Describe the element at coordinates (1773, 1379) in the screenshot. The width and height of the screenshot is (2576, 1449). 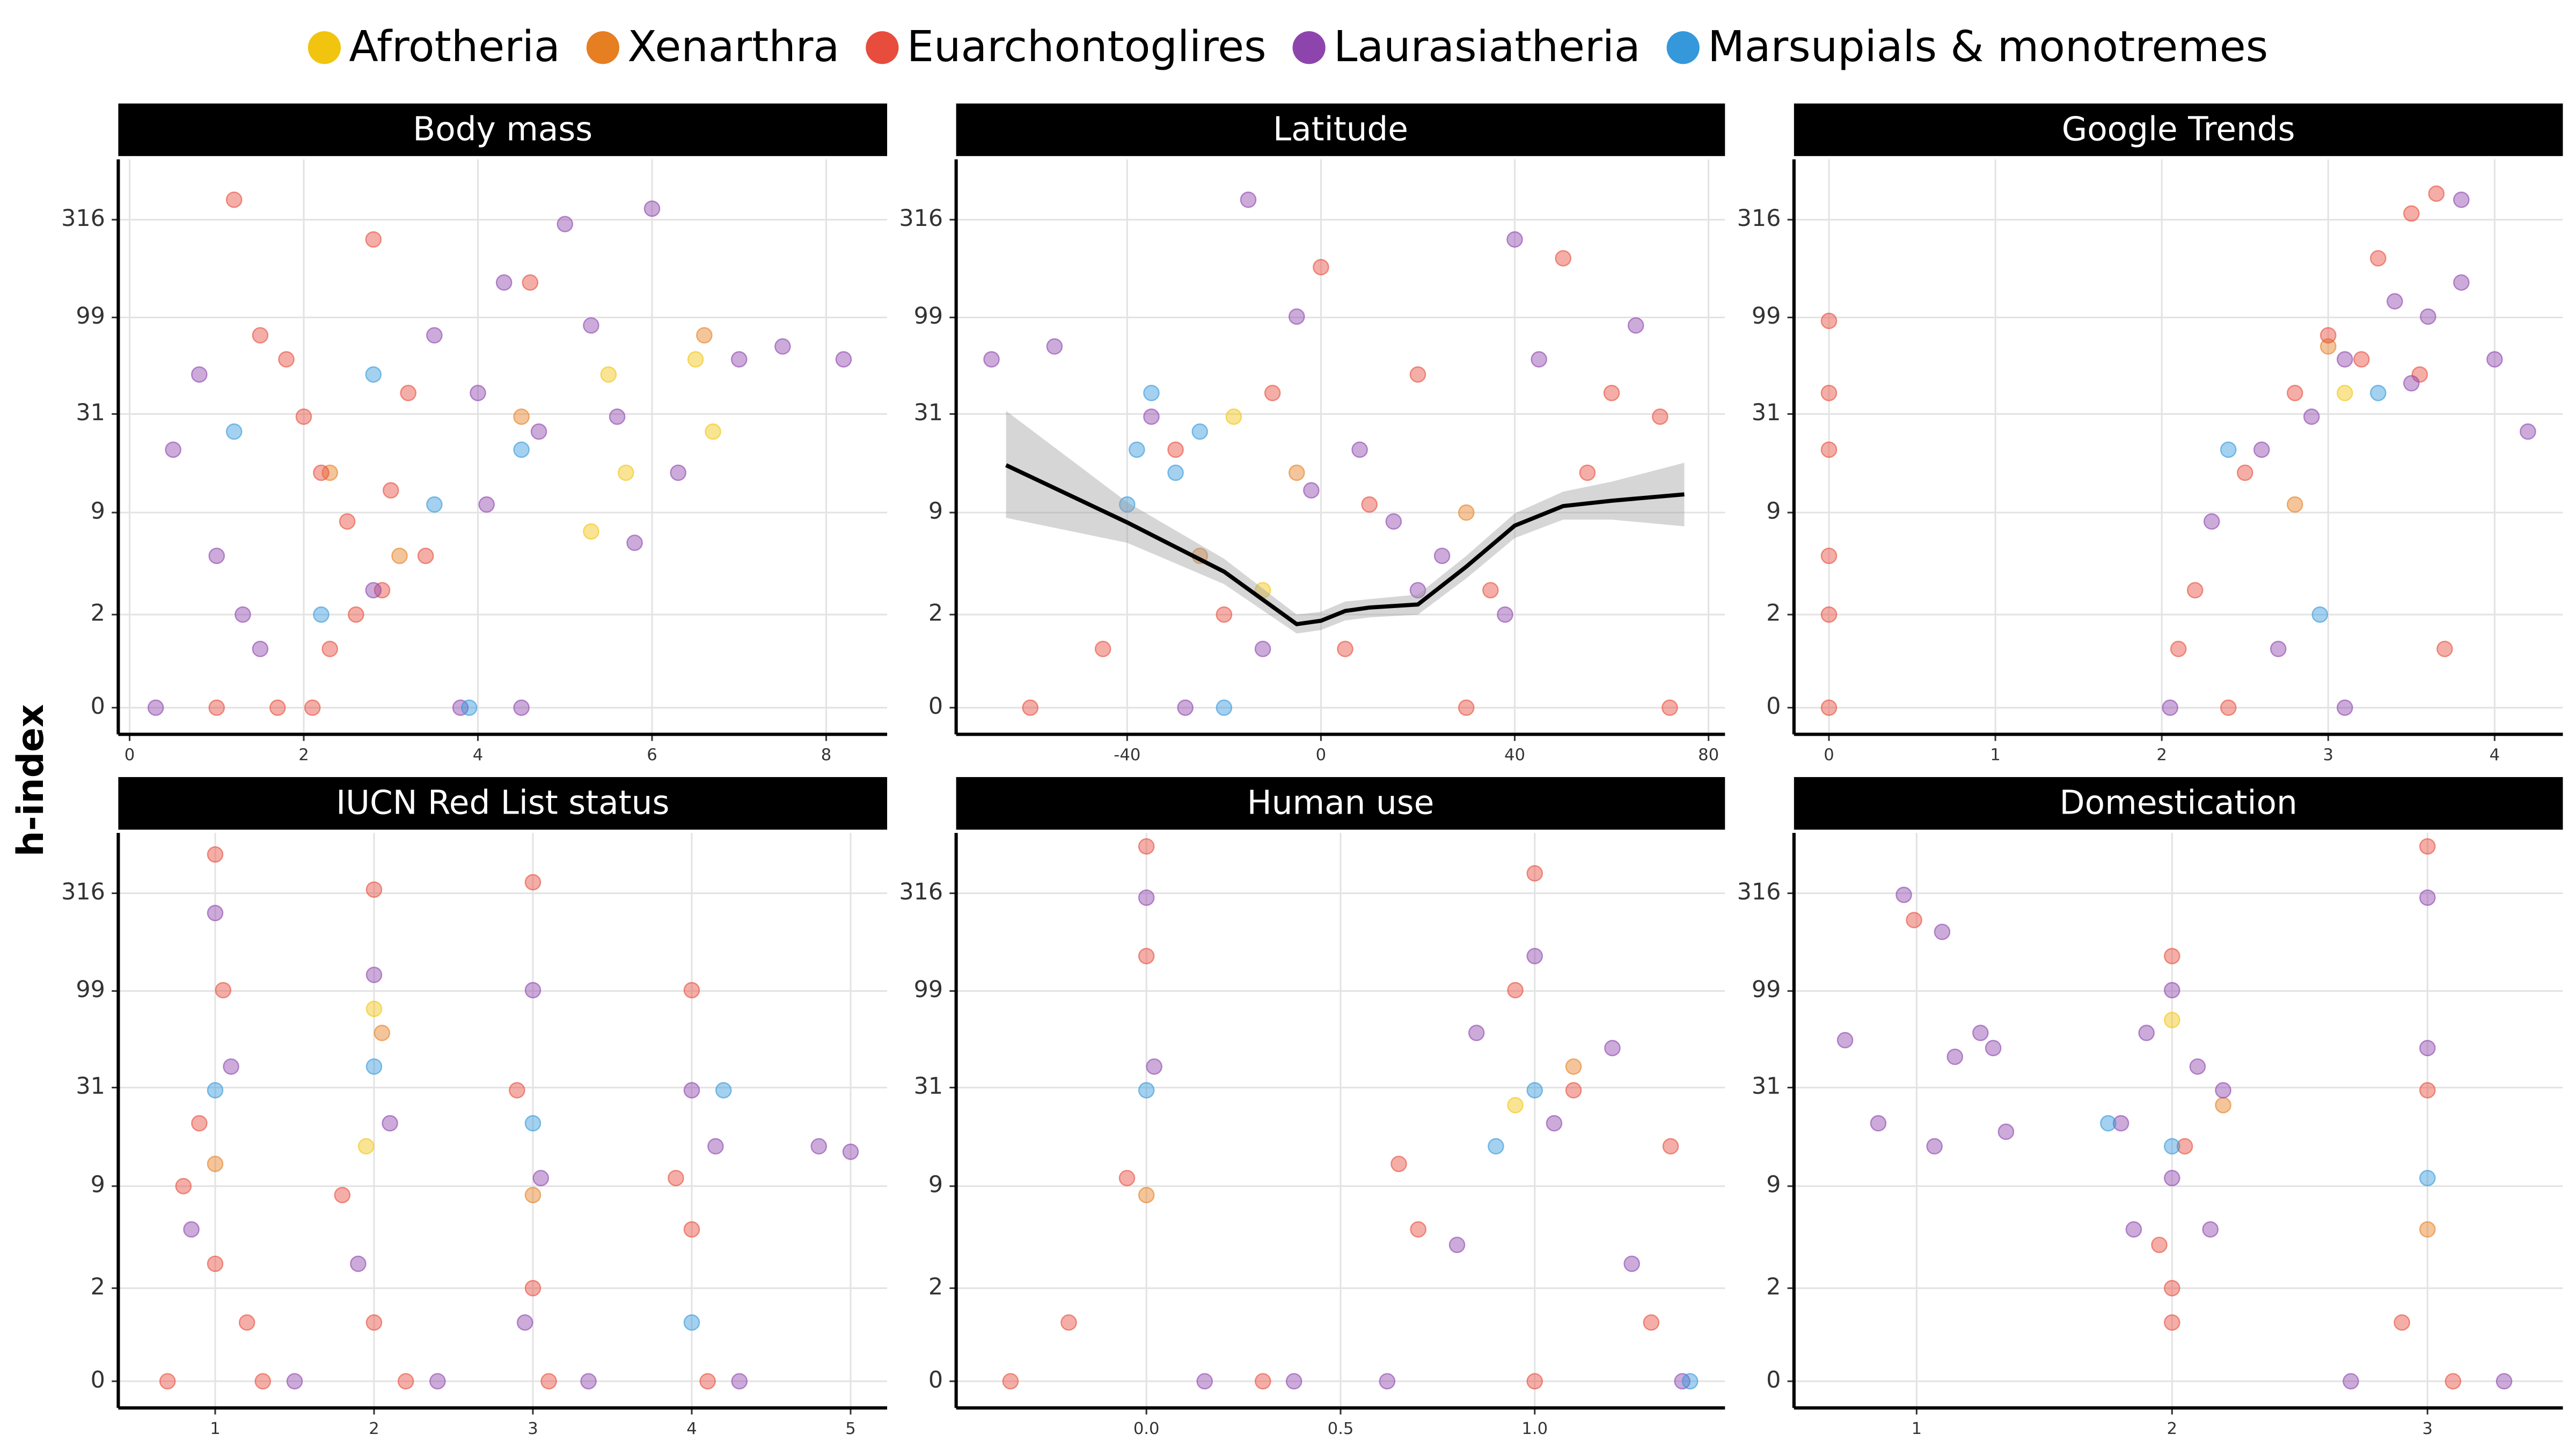
I see `y-tick-label: 0` at that location.